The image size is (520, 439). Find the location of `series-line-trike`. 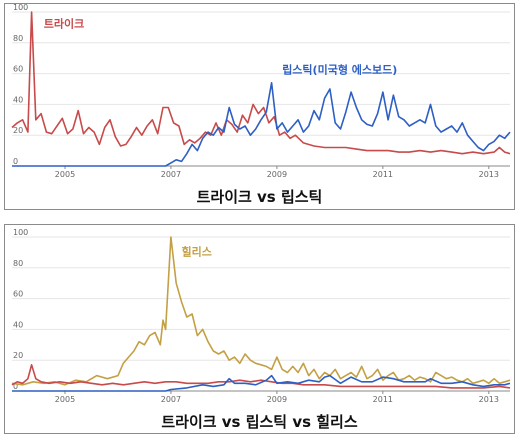

series-line-trike is located at coordinates (261, 376).